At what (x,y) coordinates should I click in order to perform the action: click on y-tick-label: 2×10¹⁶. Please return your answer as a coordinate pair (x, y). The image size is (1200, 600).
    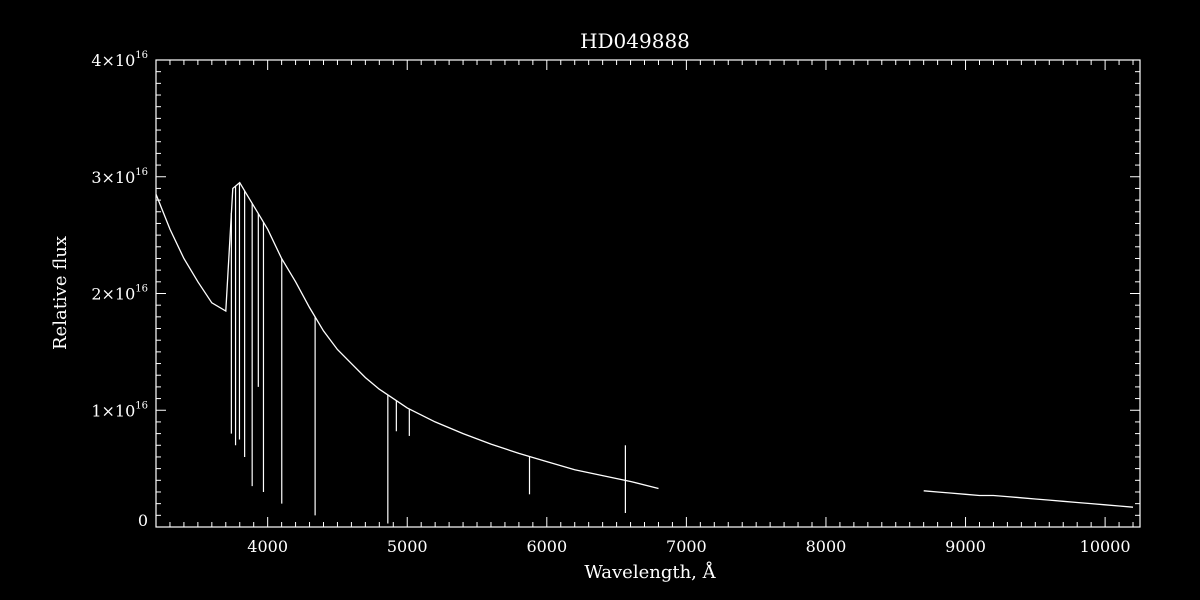
    Looking at the image, I should click on (119, 294).